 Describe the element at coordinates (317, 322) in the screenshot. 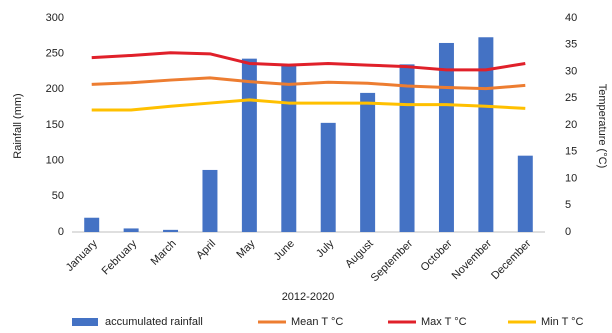

I see `legend-label: Mean T °C` at that location.